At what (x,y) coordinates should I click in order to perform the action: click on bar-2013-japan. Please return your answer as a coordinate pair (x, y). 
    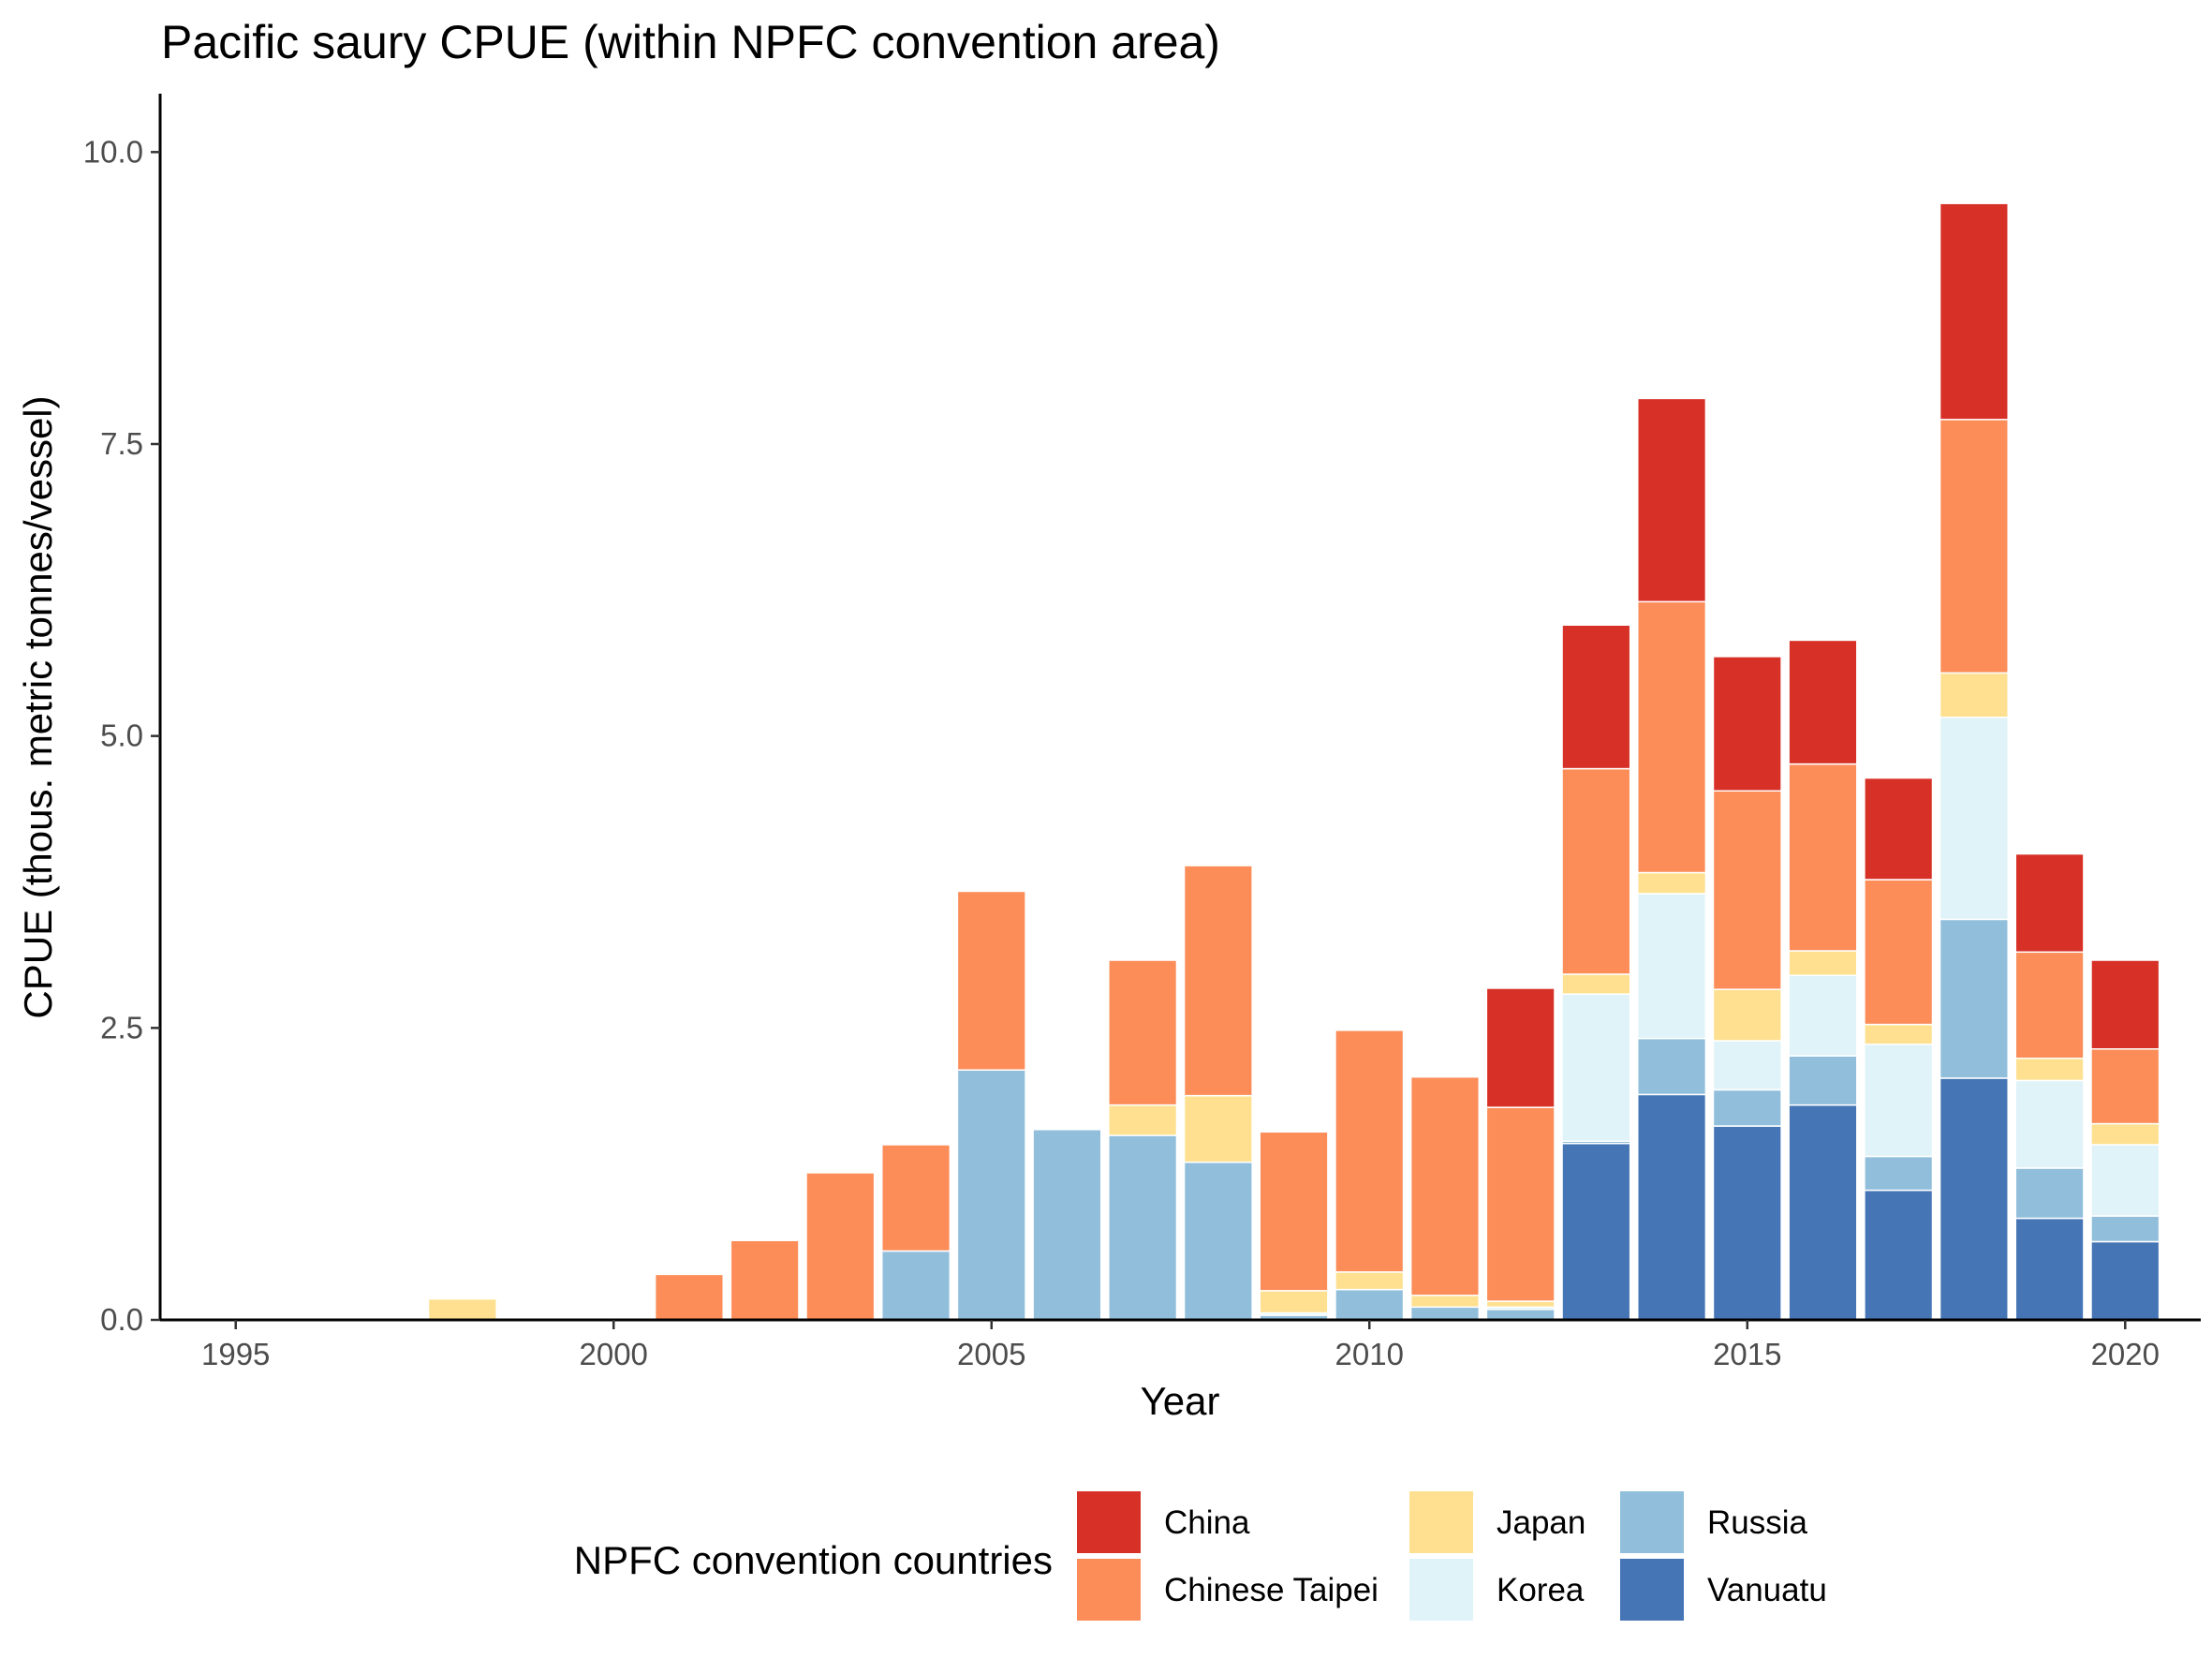
    Looking at the image, I should click on (1596, 984).